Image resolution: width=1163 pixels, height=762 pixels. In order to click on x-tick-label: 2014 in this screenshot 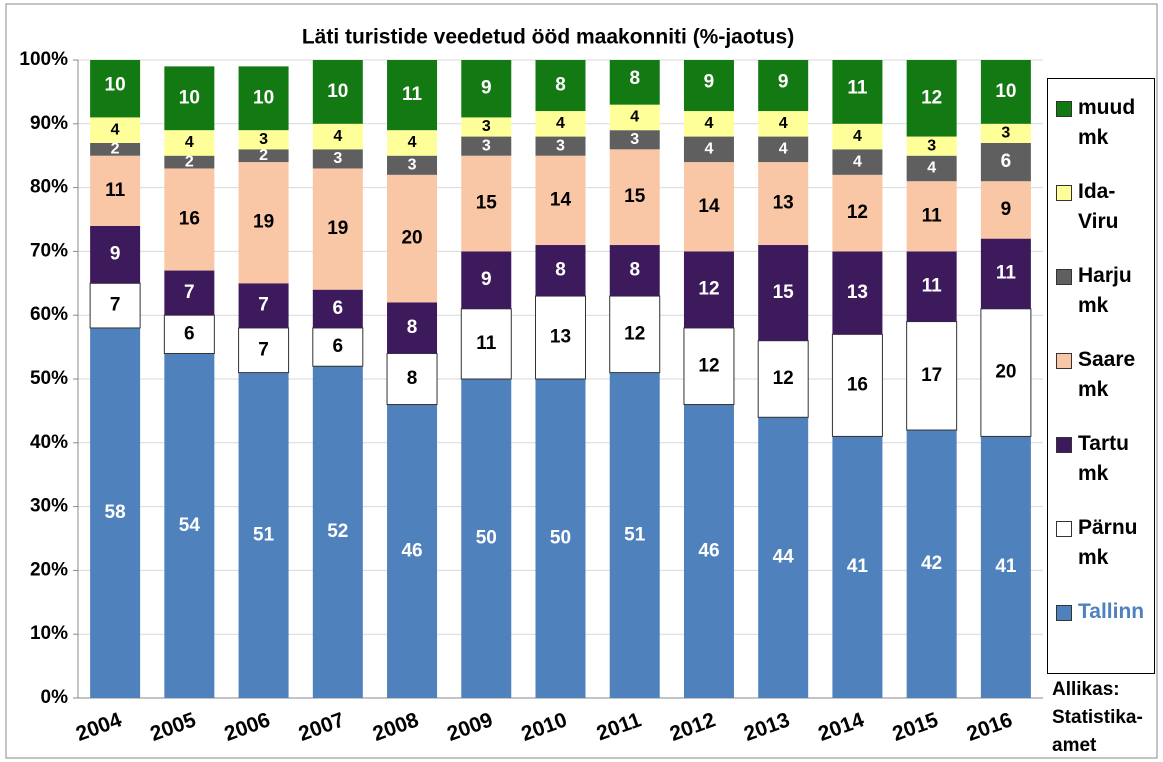, I will do `click(841, 727)`.